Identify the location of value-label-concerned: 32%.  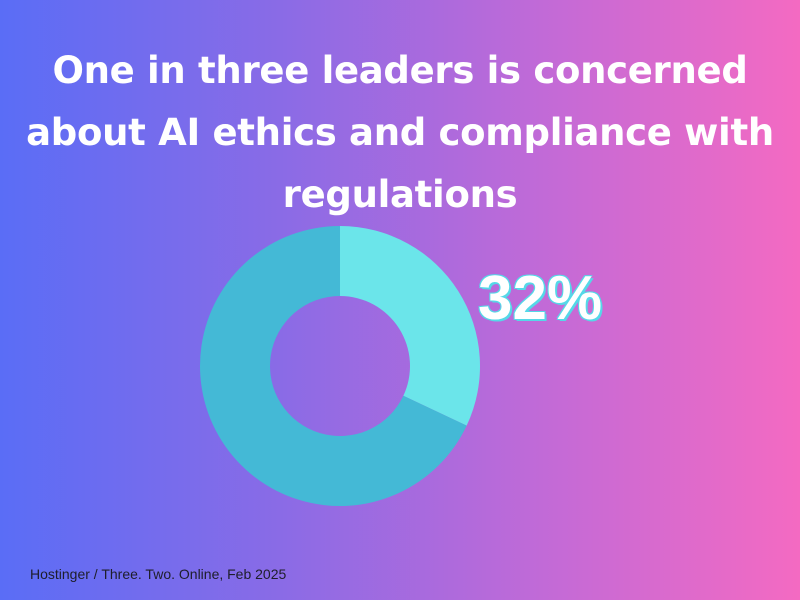
(540, 298).